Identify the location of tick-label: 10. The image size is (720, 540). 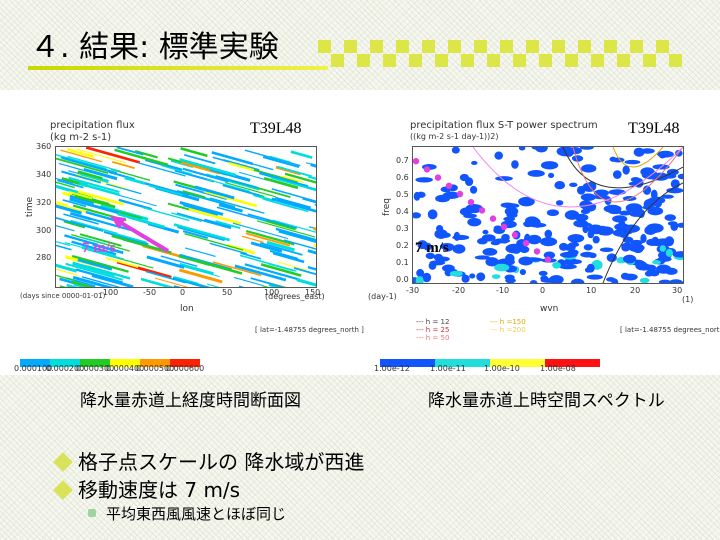
(591, 290).